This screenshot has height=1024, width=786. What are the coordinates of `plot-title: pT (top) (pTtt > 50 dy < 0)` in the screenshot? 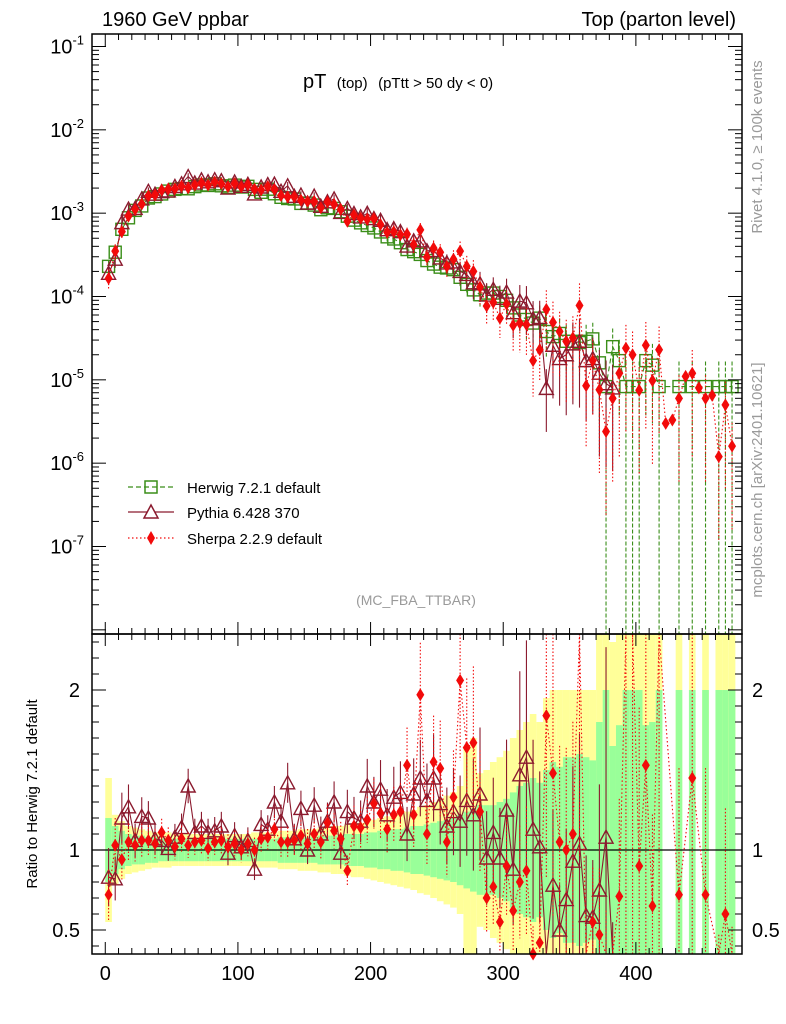 It's located at (398, 82).